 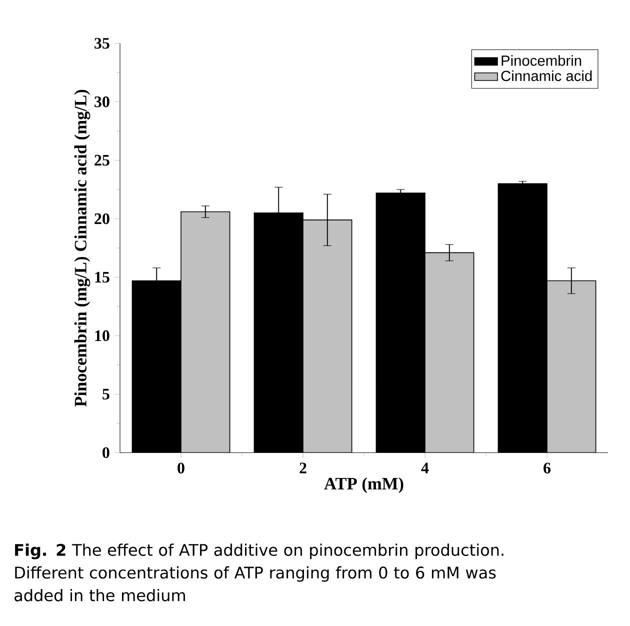 What do you see at coordinates (102, 336) in the screenshot?
I see `y-tick-label: 10` at bounding box center [102, 336].